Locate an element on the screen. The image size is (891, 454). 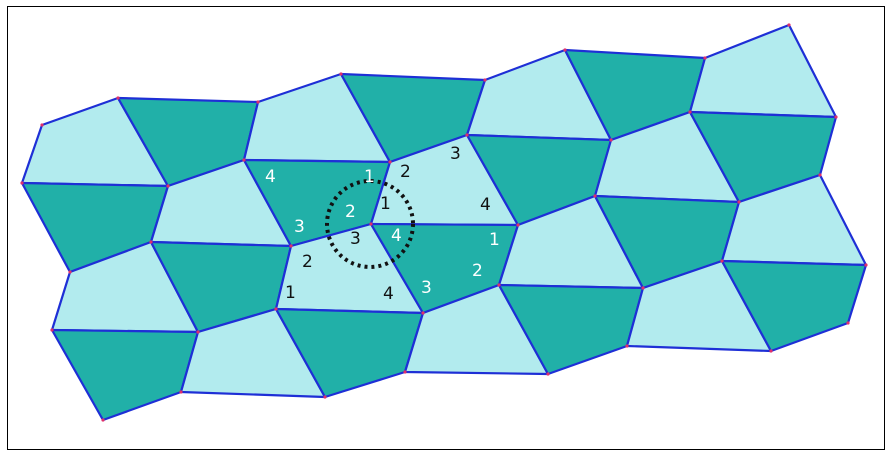
label-l14: 1 is located at coordinates (290, 293).